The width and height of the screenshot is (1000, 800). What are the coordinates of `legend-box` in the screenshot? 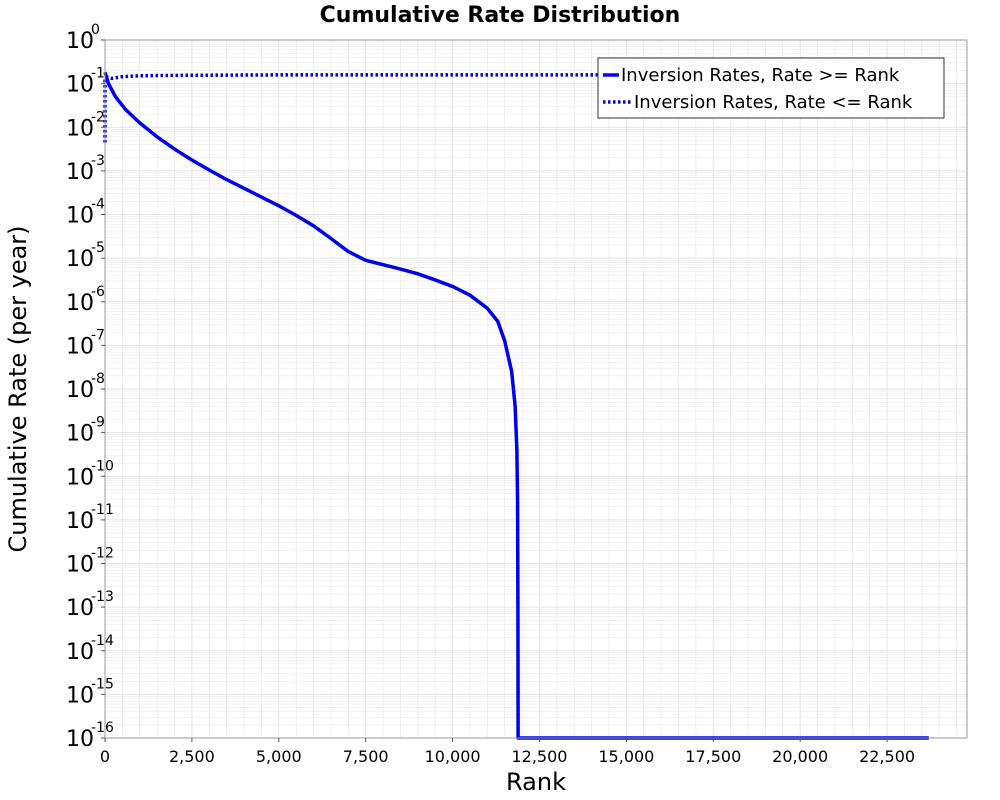 It's located at (771, 88).